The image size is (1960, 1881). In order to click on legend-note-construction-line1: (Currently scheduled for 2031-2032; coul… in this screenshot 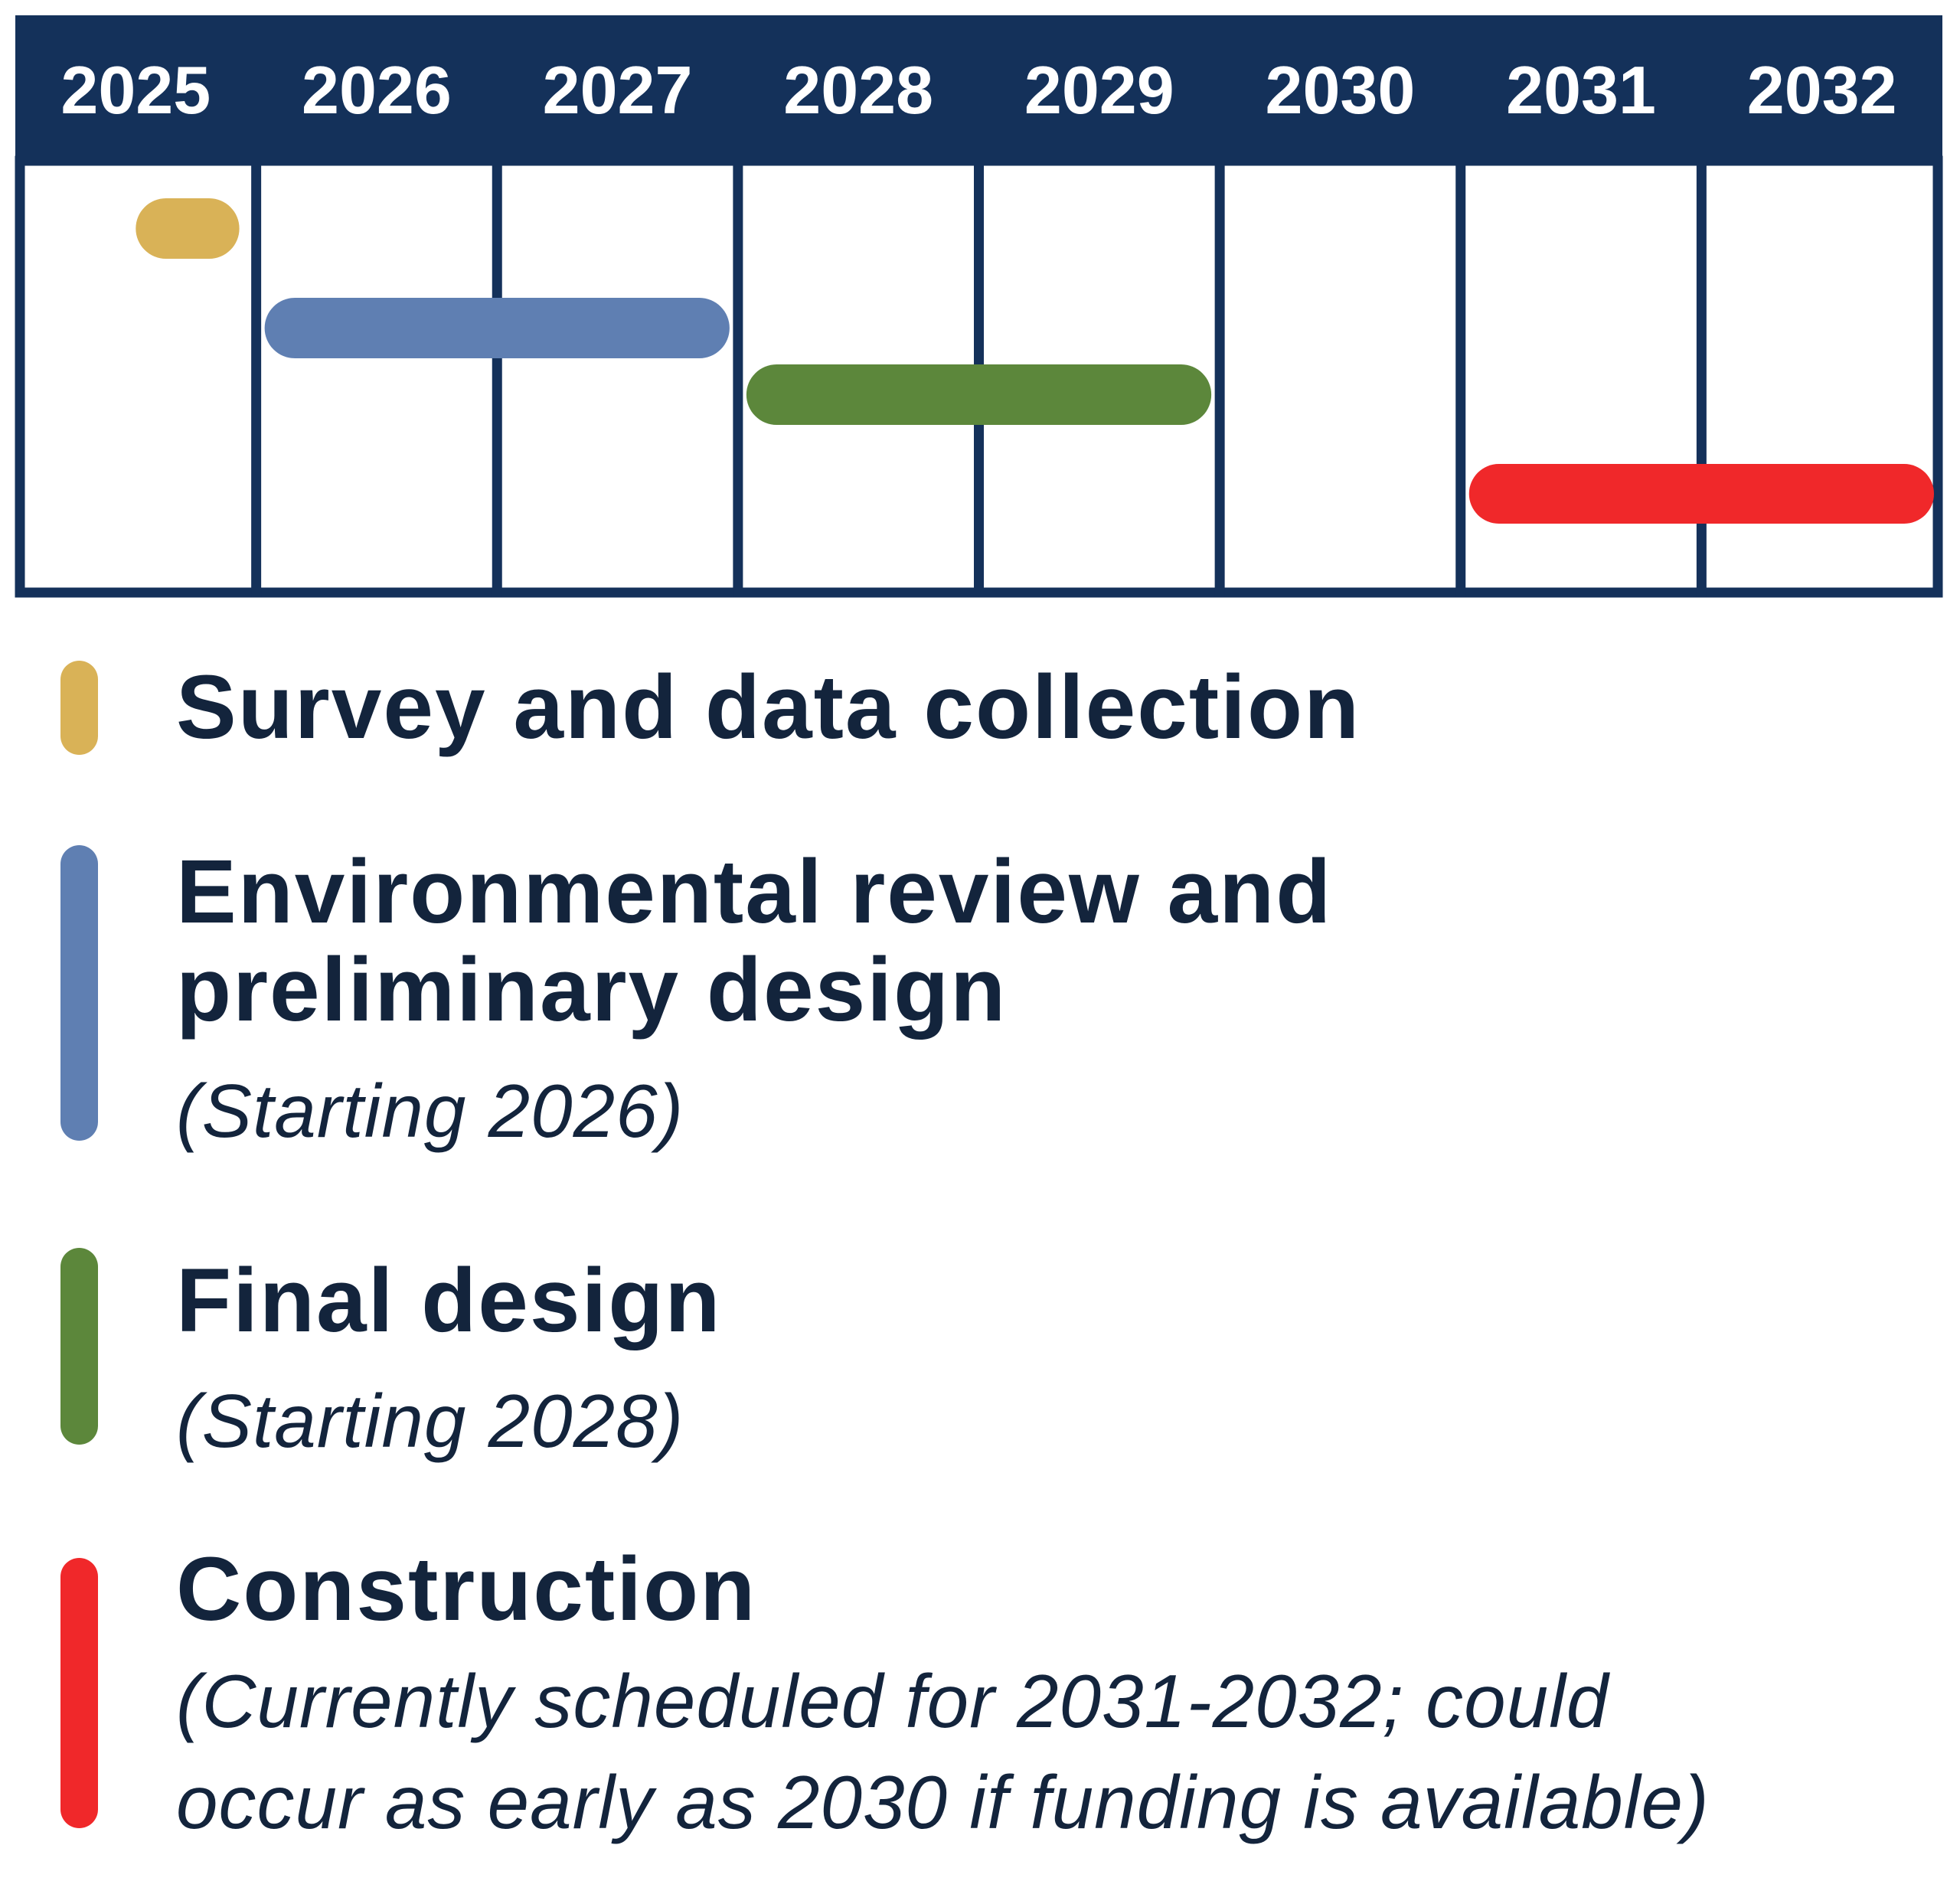, I will do `click(892, 1701)`.